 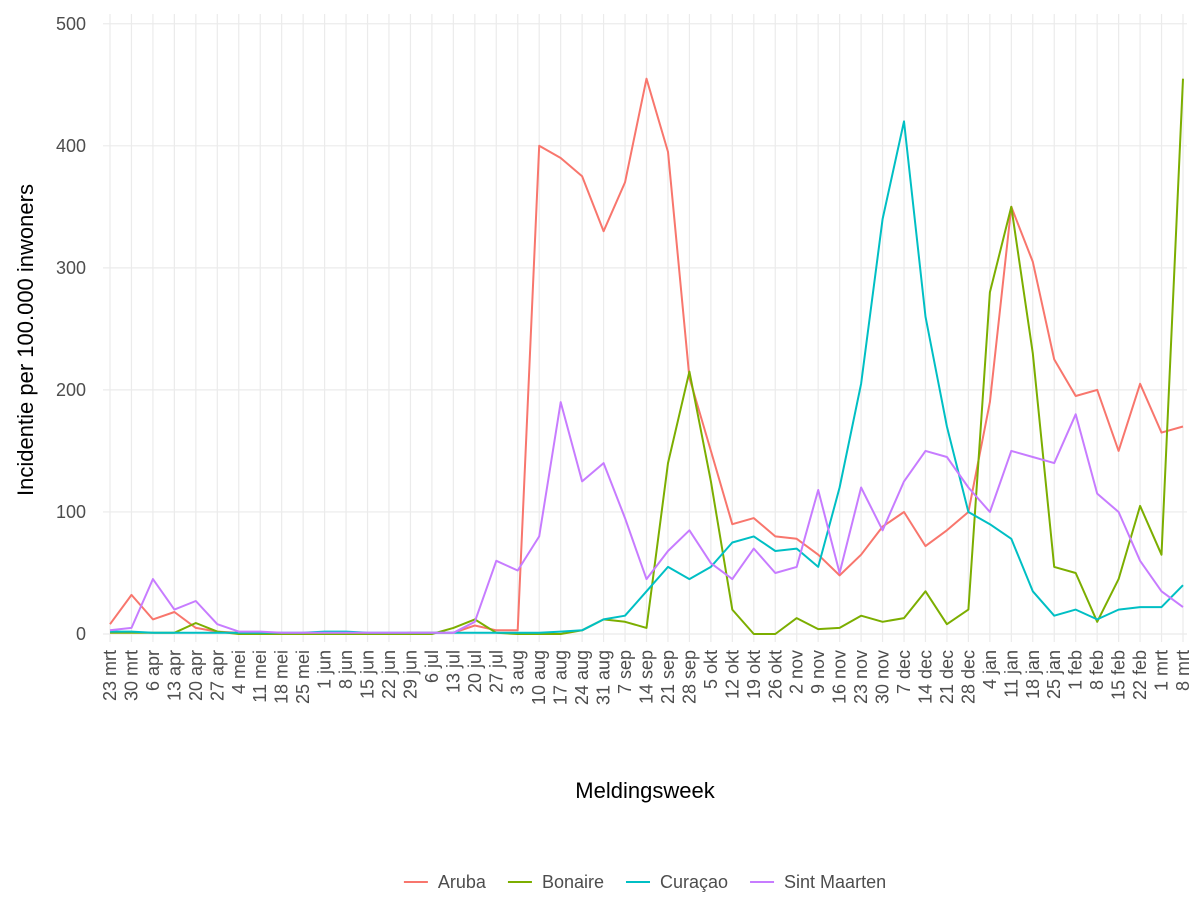 I want to click on x-tick-label: 2 nov, so click(x=797, y=672).